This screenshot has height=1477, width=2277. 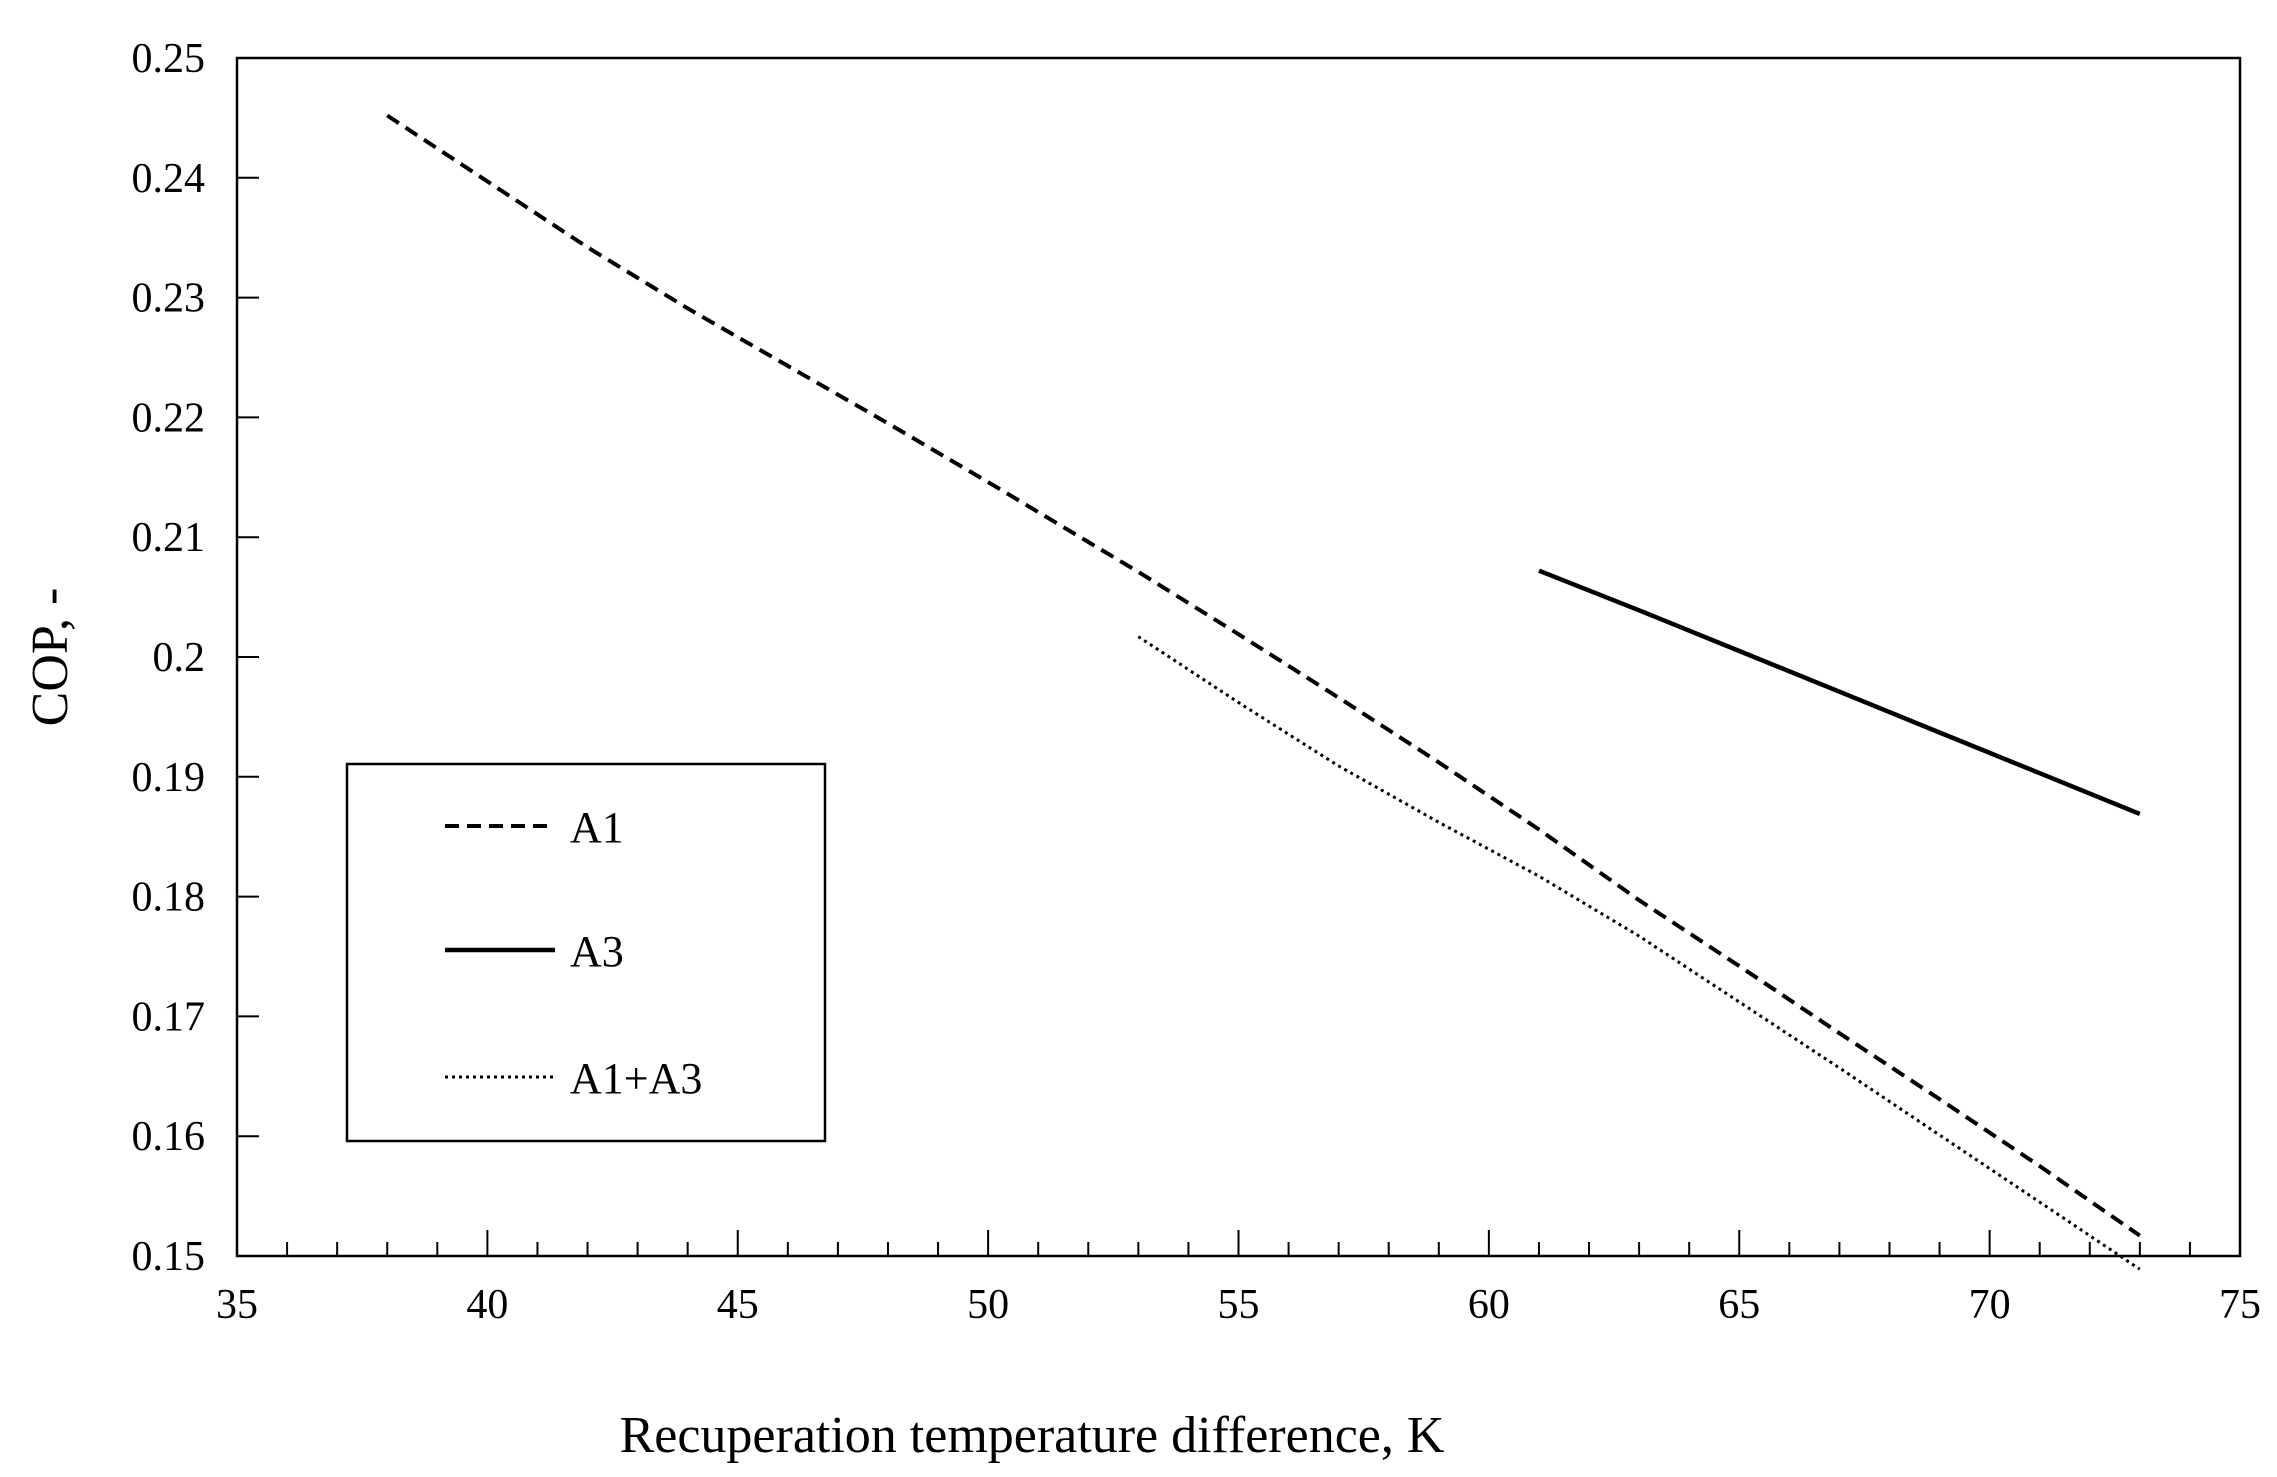 I want to click on y-tick-label: 0.17, so click(x=169, y=1017).